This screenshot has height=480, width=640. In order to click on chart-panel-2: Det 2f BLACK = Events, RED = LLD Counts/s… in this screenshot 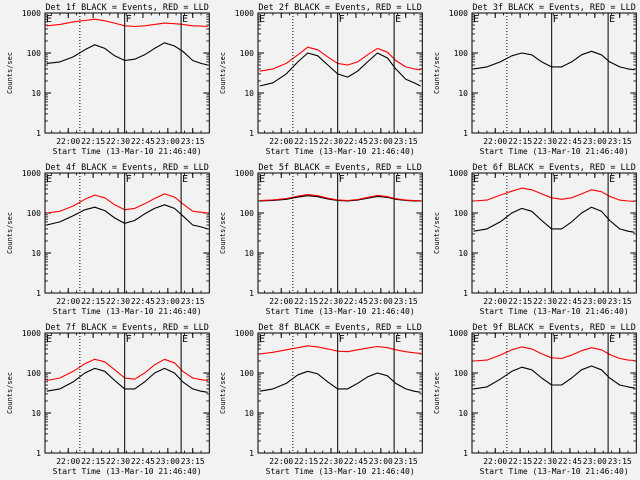, I will do `click(321, 79)`.